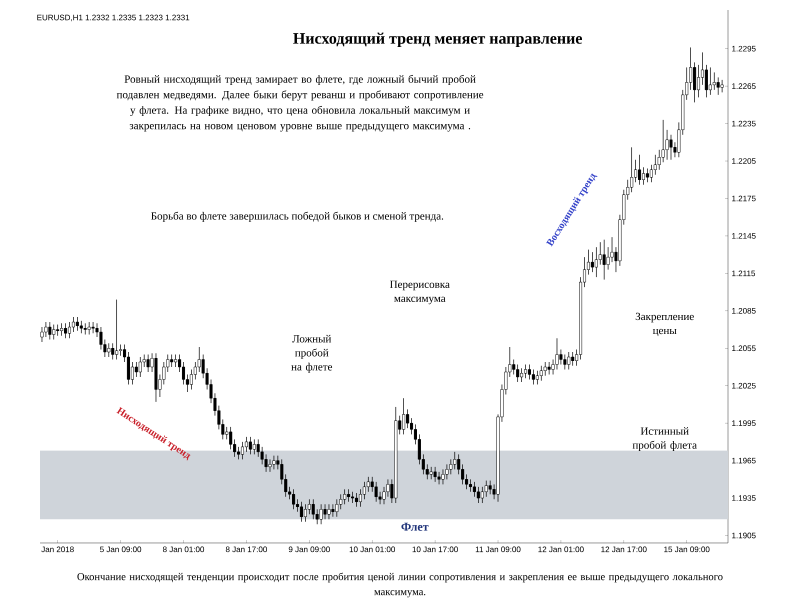 Image resolution: width=800 pixels, height=609 pixels. What do you see at coordinates (420, 292) in the screenshot?
I see `annotation: Перерисовка максимума` at bounding box center [420, 292].